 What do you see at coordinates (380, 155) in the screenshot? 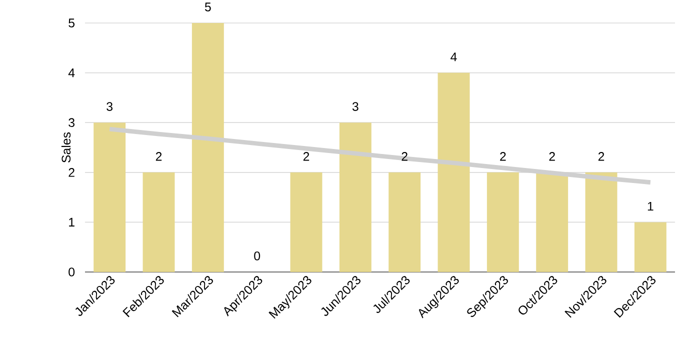
I see `line-series` at bounding box center [380, 155].